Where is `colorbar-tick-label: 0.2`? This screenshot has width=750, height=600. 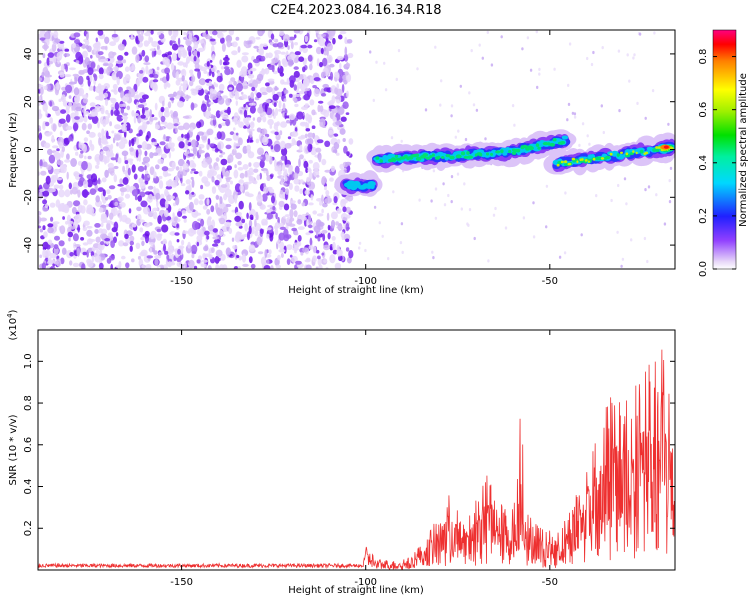
colorbar-tick-label: 0.2 is located at coordinates (703, 216).